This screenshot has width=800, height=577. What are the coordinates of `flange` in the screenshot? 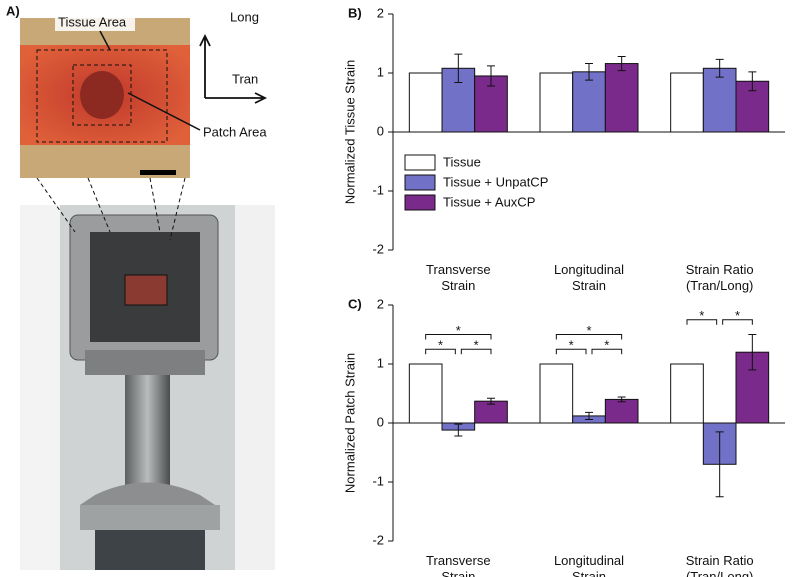 It's located at (145, 362).